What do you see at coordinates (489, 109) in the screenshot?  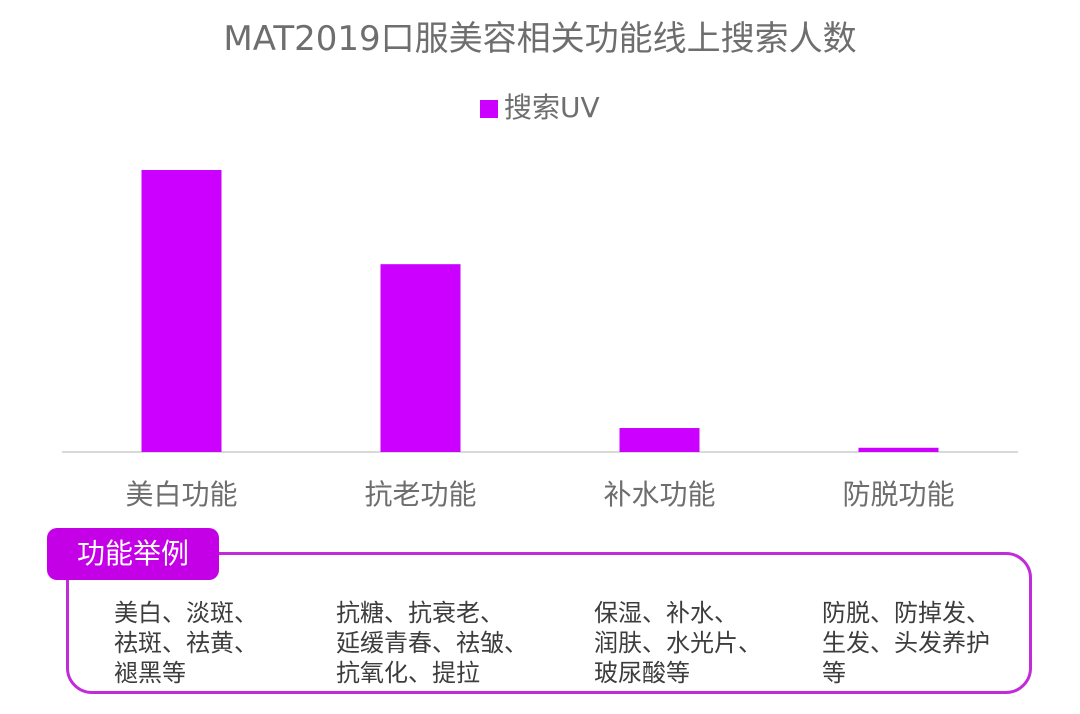 I see `legend-swatch` at bounding box center [489, 109].